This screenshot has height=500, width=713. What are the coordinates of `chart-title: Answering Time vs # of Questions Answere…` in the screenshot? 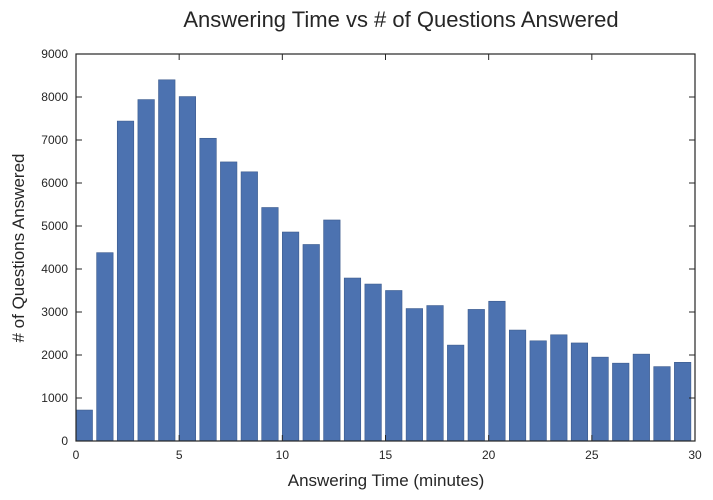 It's located at (400, 19).